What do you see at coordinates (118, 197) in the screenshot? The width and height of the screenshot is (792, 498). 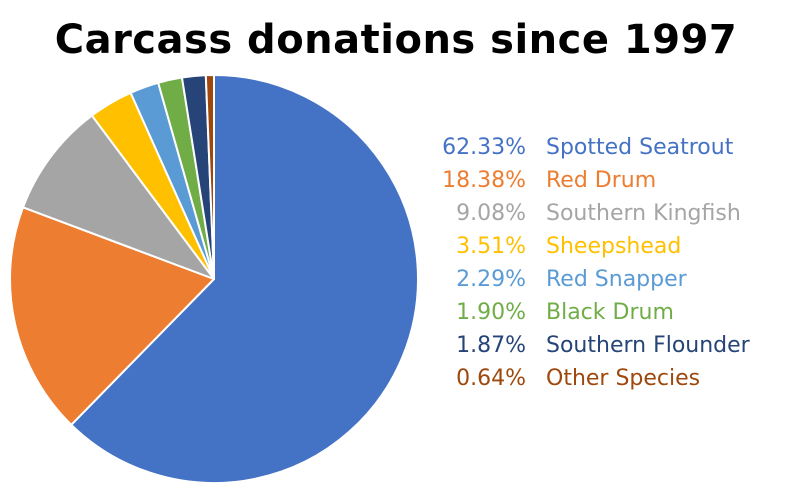 I see `pie-slice-southern-kingfish` at bounding box center [118, 197].